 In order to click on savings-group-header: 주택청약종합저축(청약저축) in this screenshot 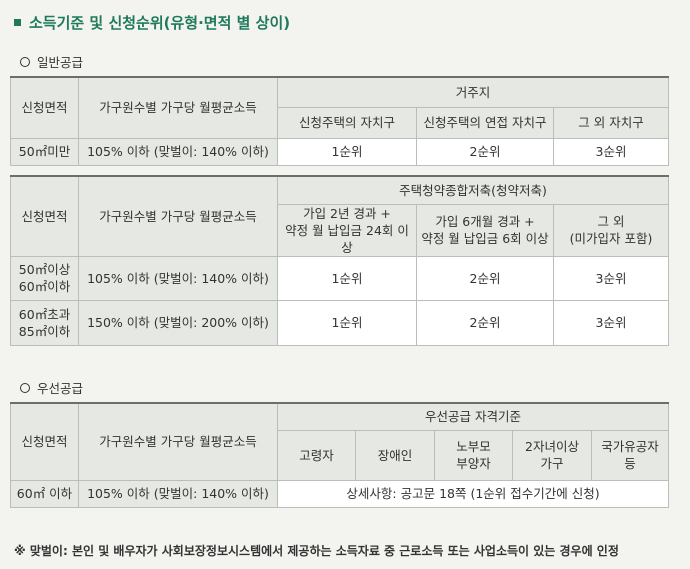, I will do `click(473, 190)`.